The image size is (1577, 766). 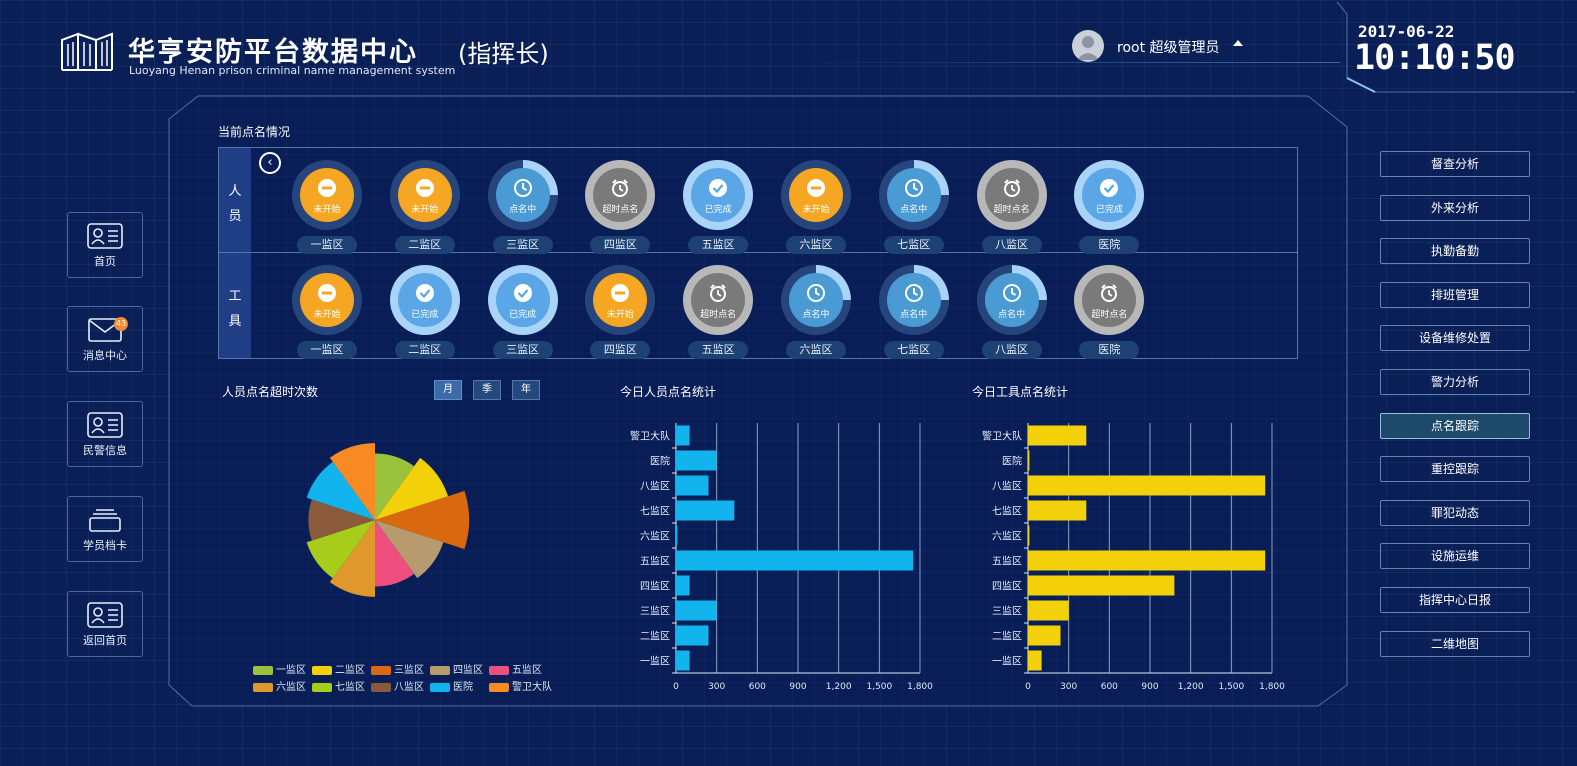 I want to click on legend-item: 一监区, so click(x=279, y=668).